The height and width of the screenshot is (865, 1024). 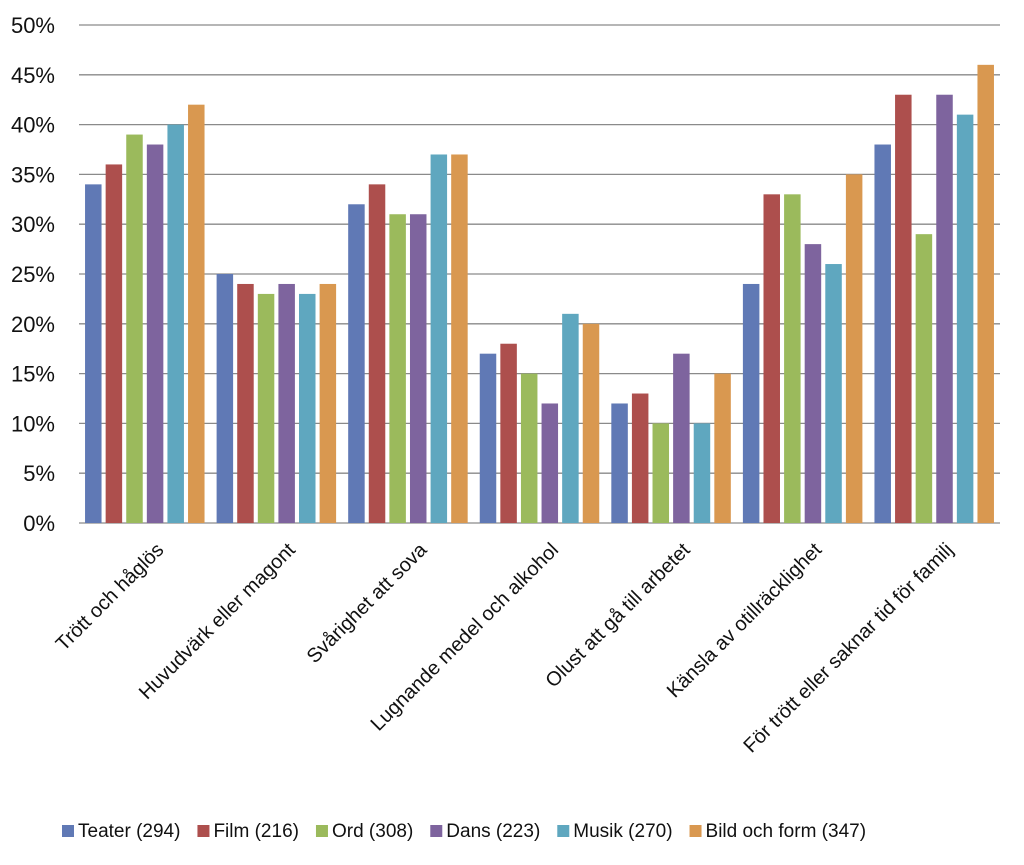 What do you see at coordinates (33, 125) in the screenshot?
I see `y-tick-label: 40%` at bounding box center [33, 125].